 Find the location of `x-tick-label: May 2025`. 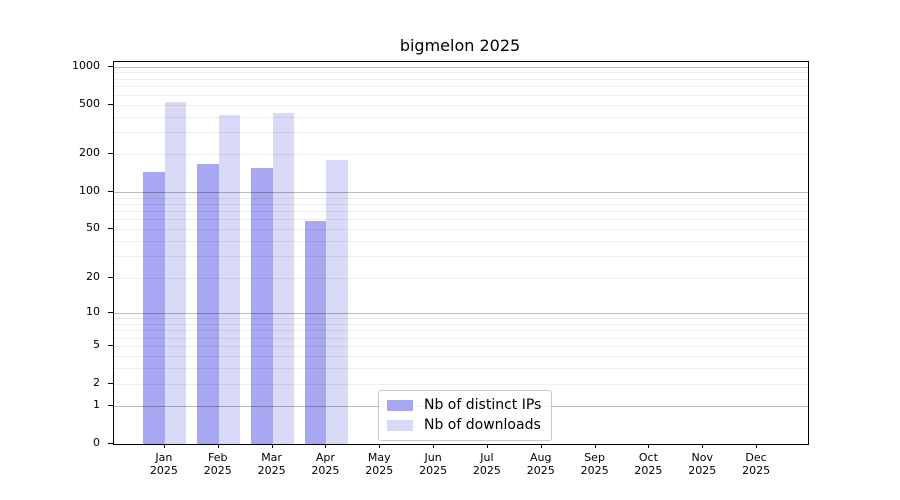

x-tick-label: May 2025 is located at coordinates (379, 464).